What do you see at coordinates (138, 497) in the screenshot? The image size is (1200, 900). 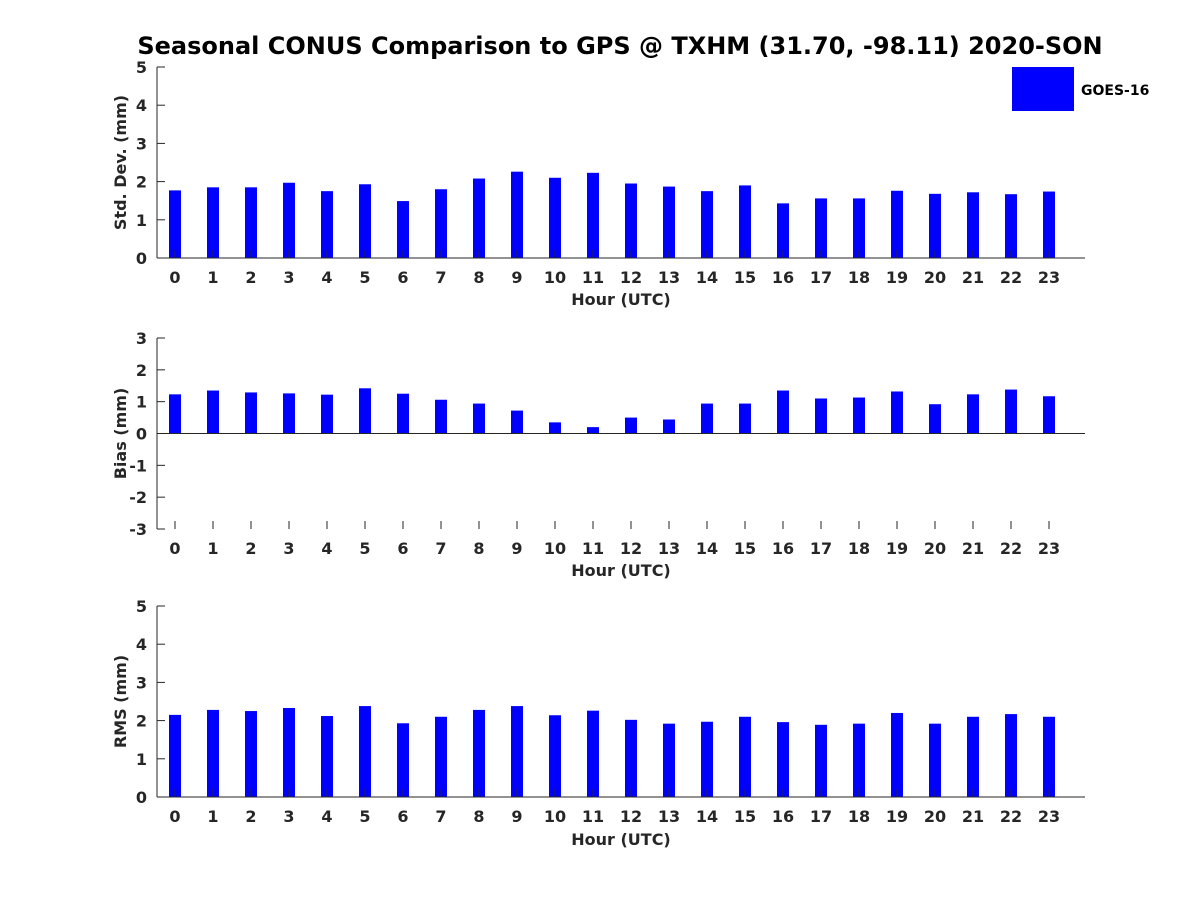 I see `y-tick-label: -2` at bounding box center [138, 497].